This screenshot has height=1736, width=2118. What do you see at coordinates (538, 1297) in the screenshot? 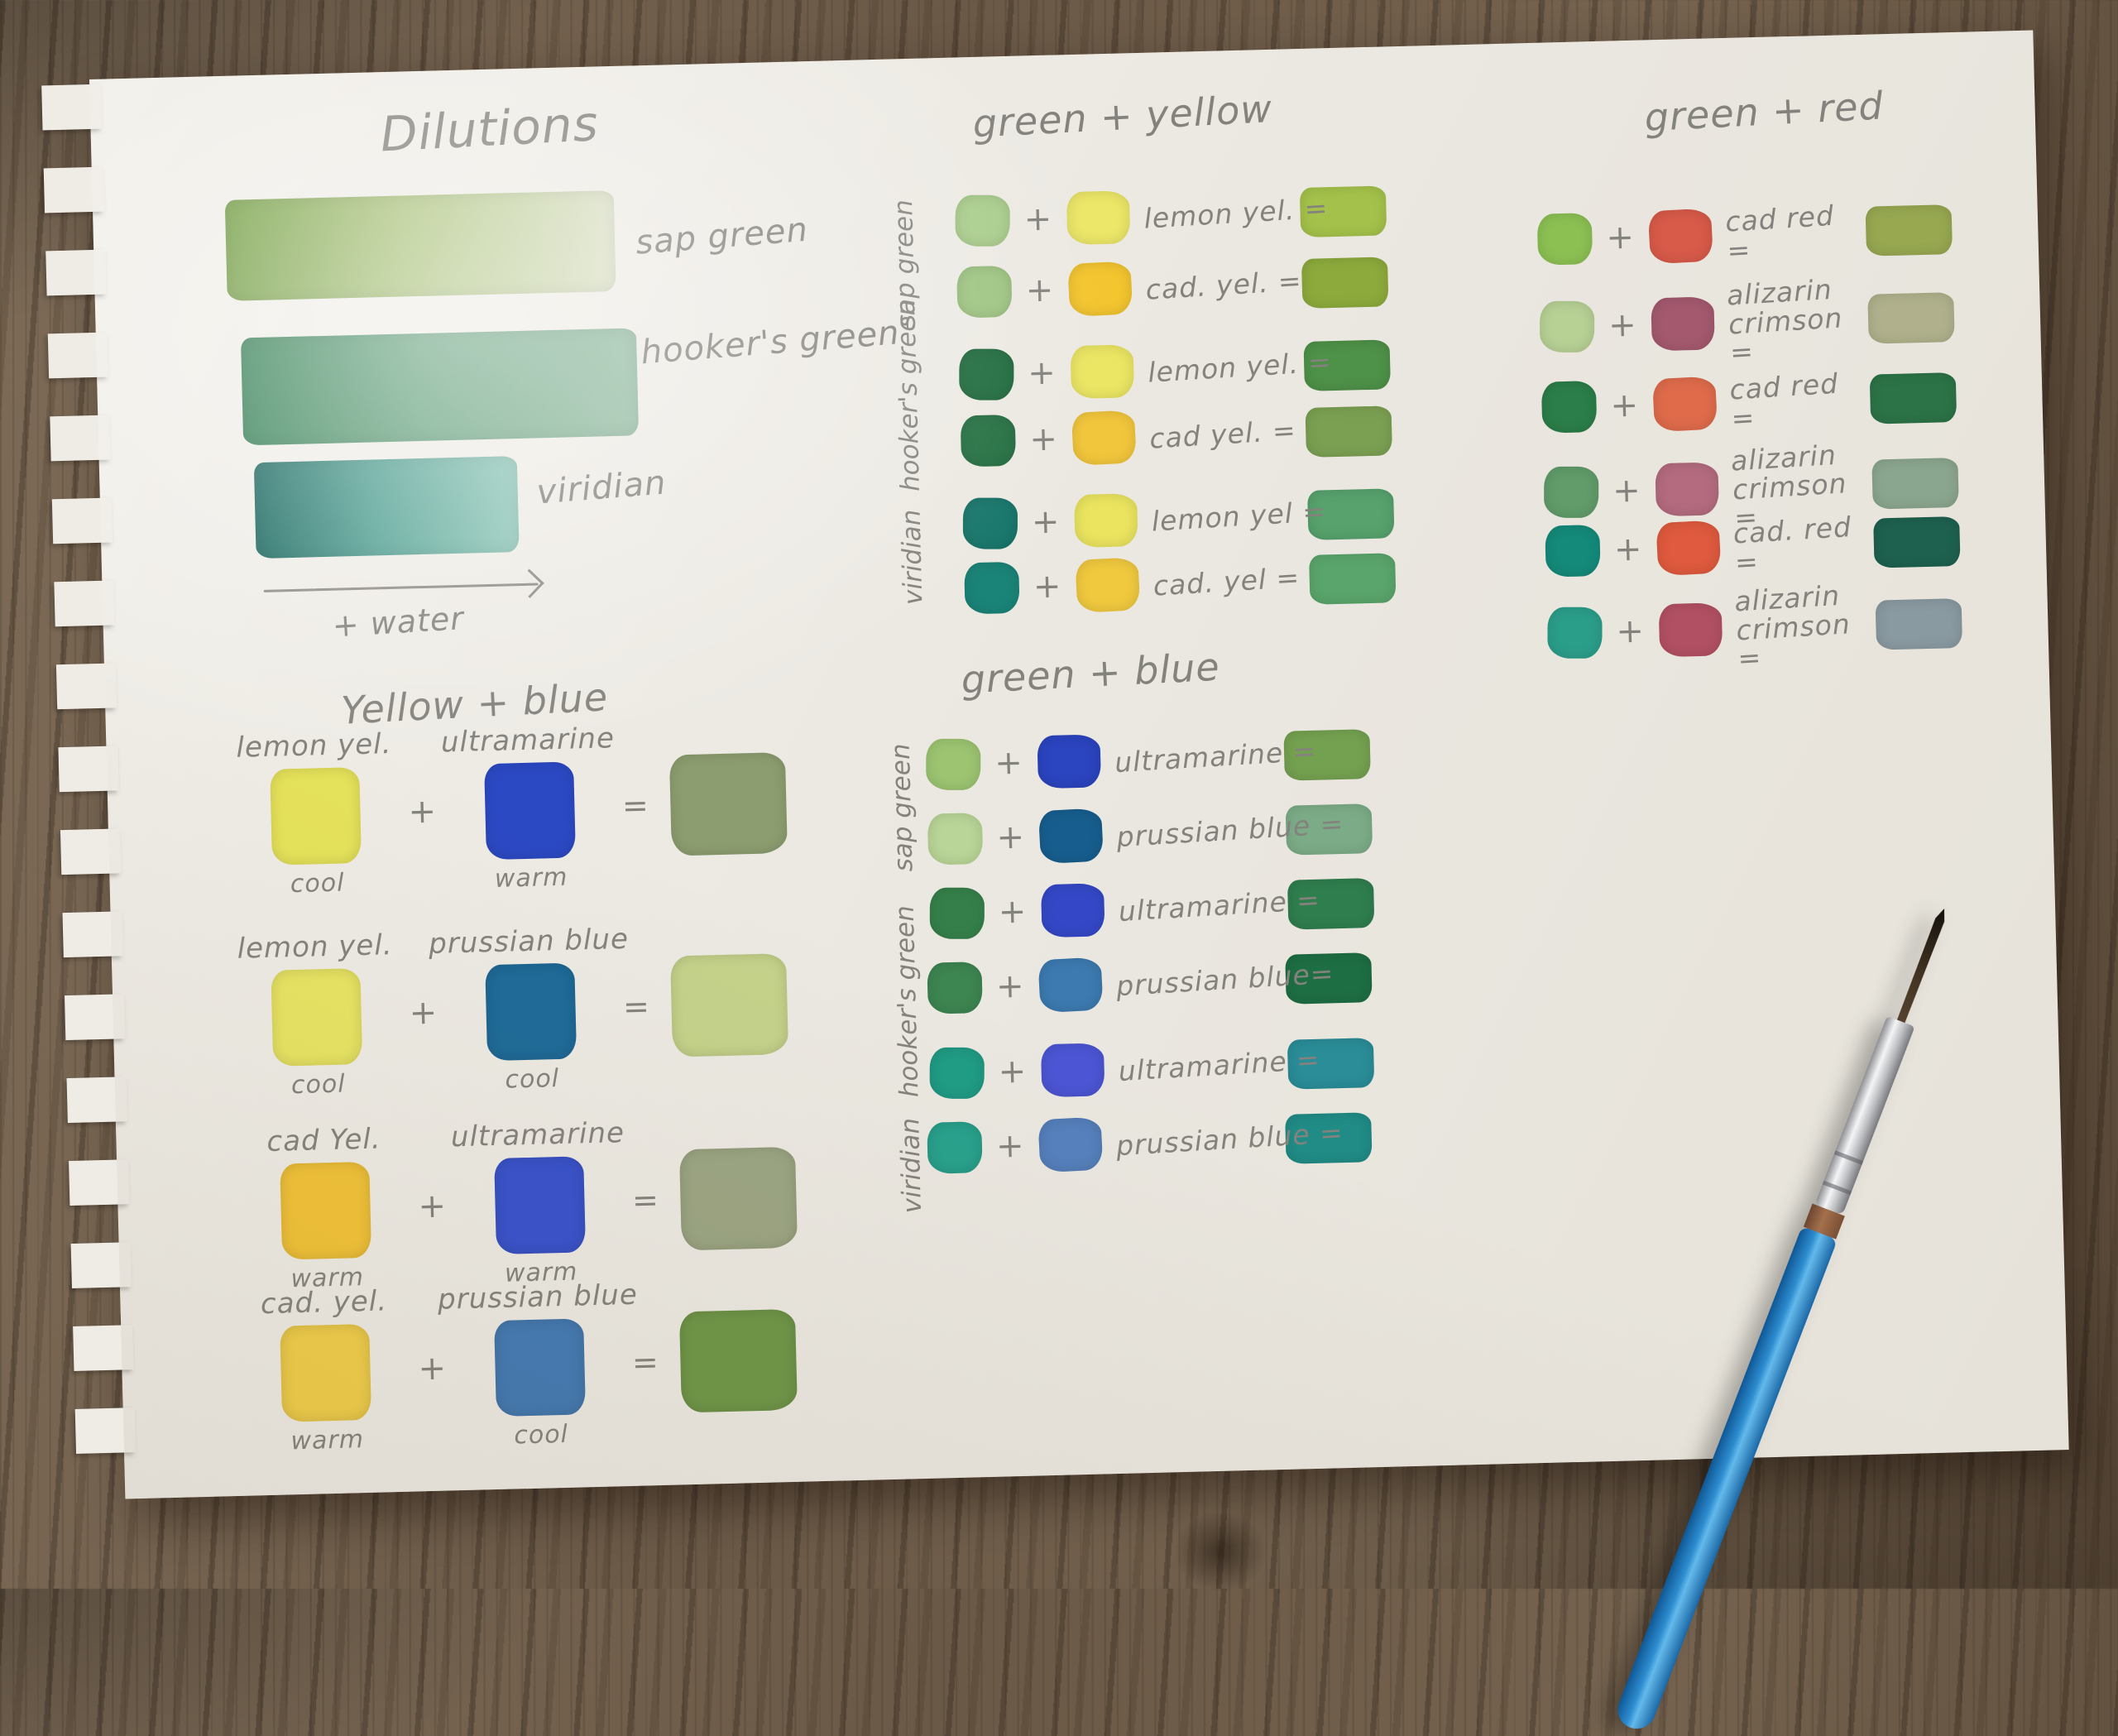
I see `blue-label: prussian blue` at bounding box center [538, 1297].